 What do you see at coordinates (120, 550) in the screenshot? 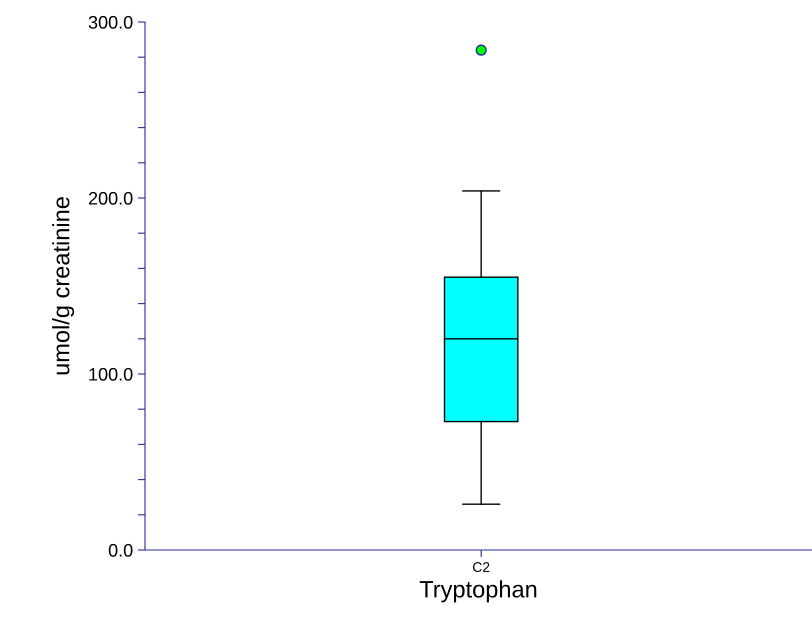
I see `y-tick-label: 0.0` at bounding box center [120, 550].